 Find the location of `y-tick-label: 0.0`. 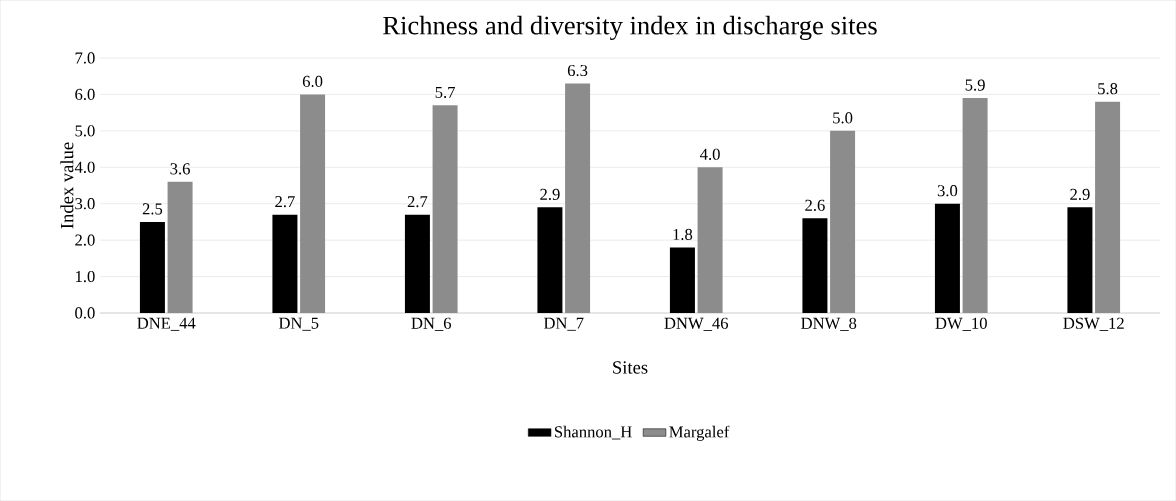

y-tick-label: 0.0 is located at coordinates (85, 313).